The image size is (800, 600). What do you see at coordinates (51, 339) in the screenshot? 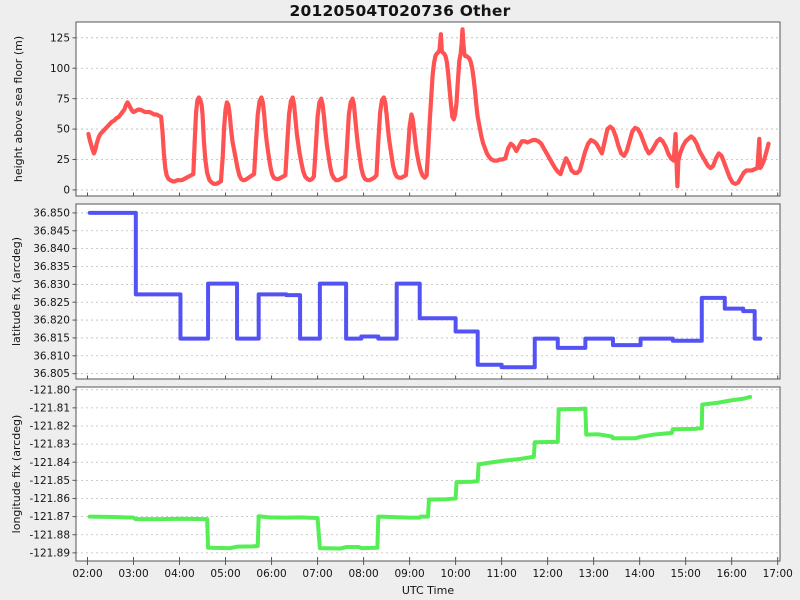
I see `ytick-label-2-2: 36.815` at bounding box center [51, 339].